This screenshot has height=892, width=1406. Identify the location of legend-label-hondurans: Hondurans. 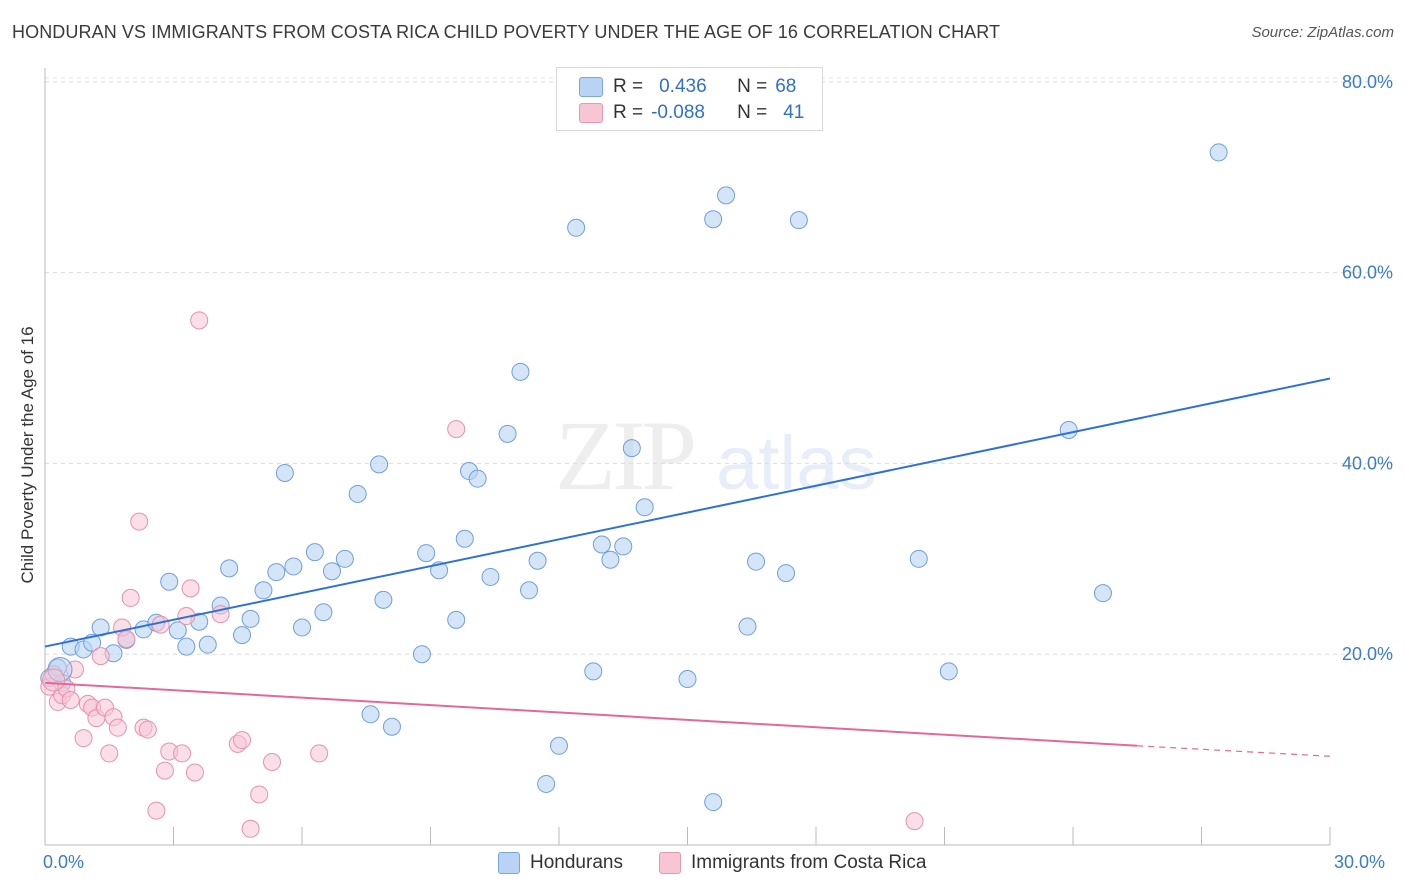
(576, 862).